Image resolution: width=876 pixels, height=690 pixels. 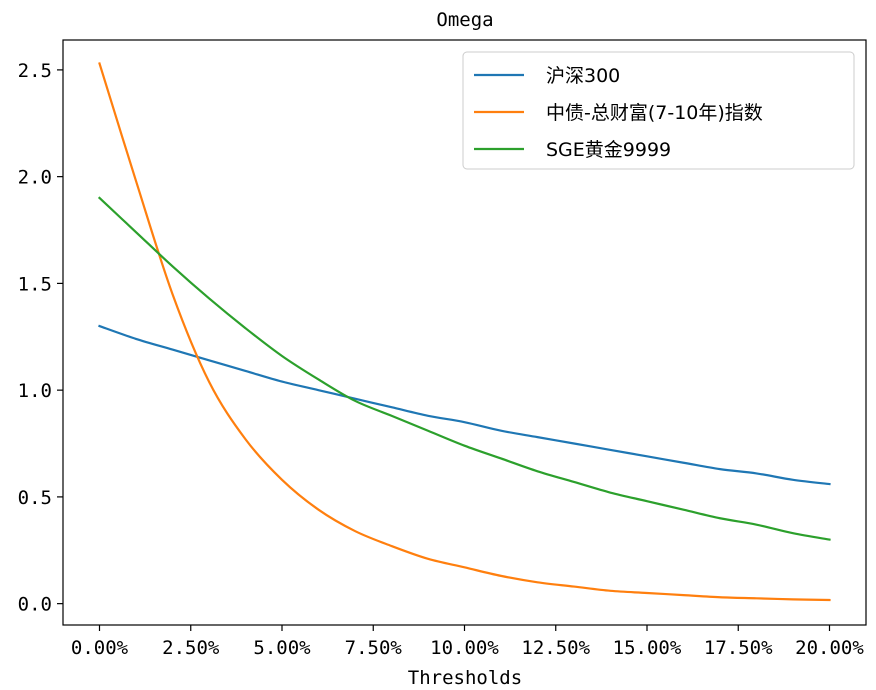 What do you see at coordinates (35, 71) in the screenshot?
I see `y-tick-label: 2.5` at bounding box center [35, 71].